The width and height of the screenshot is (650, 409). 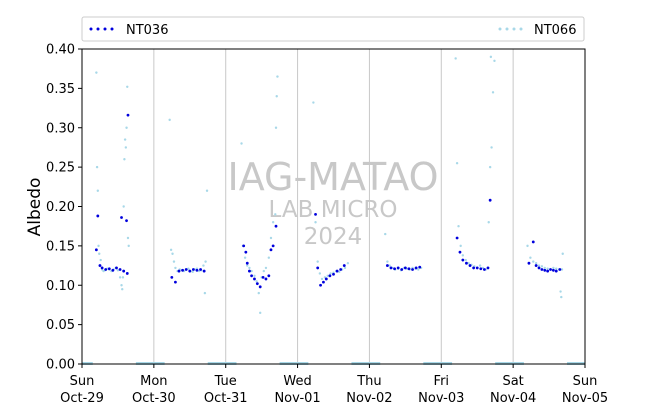 I want to click on x-tick-label-day: Mon, so click(x=153, y=381).